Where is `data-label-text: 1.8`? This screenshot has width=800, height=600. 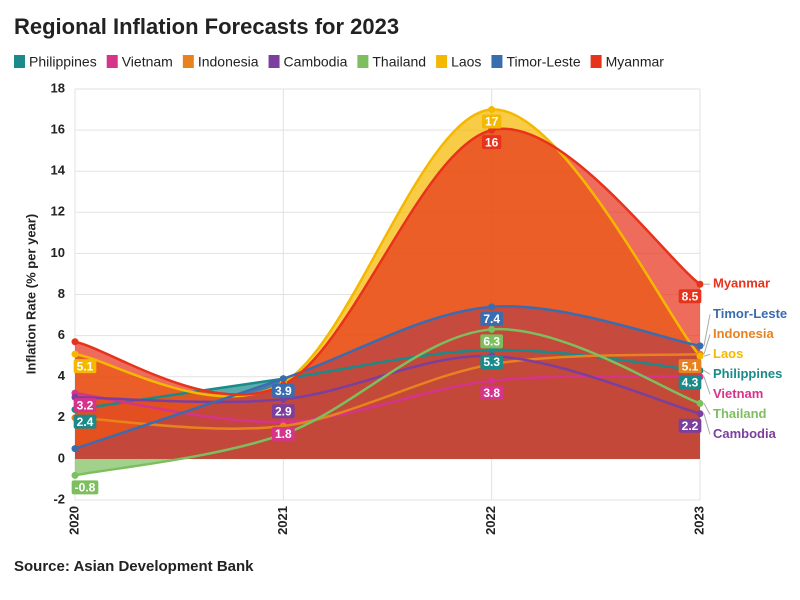
data-label-text: 1.8 is located at coordinates (283, 434).